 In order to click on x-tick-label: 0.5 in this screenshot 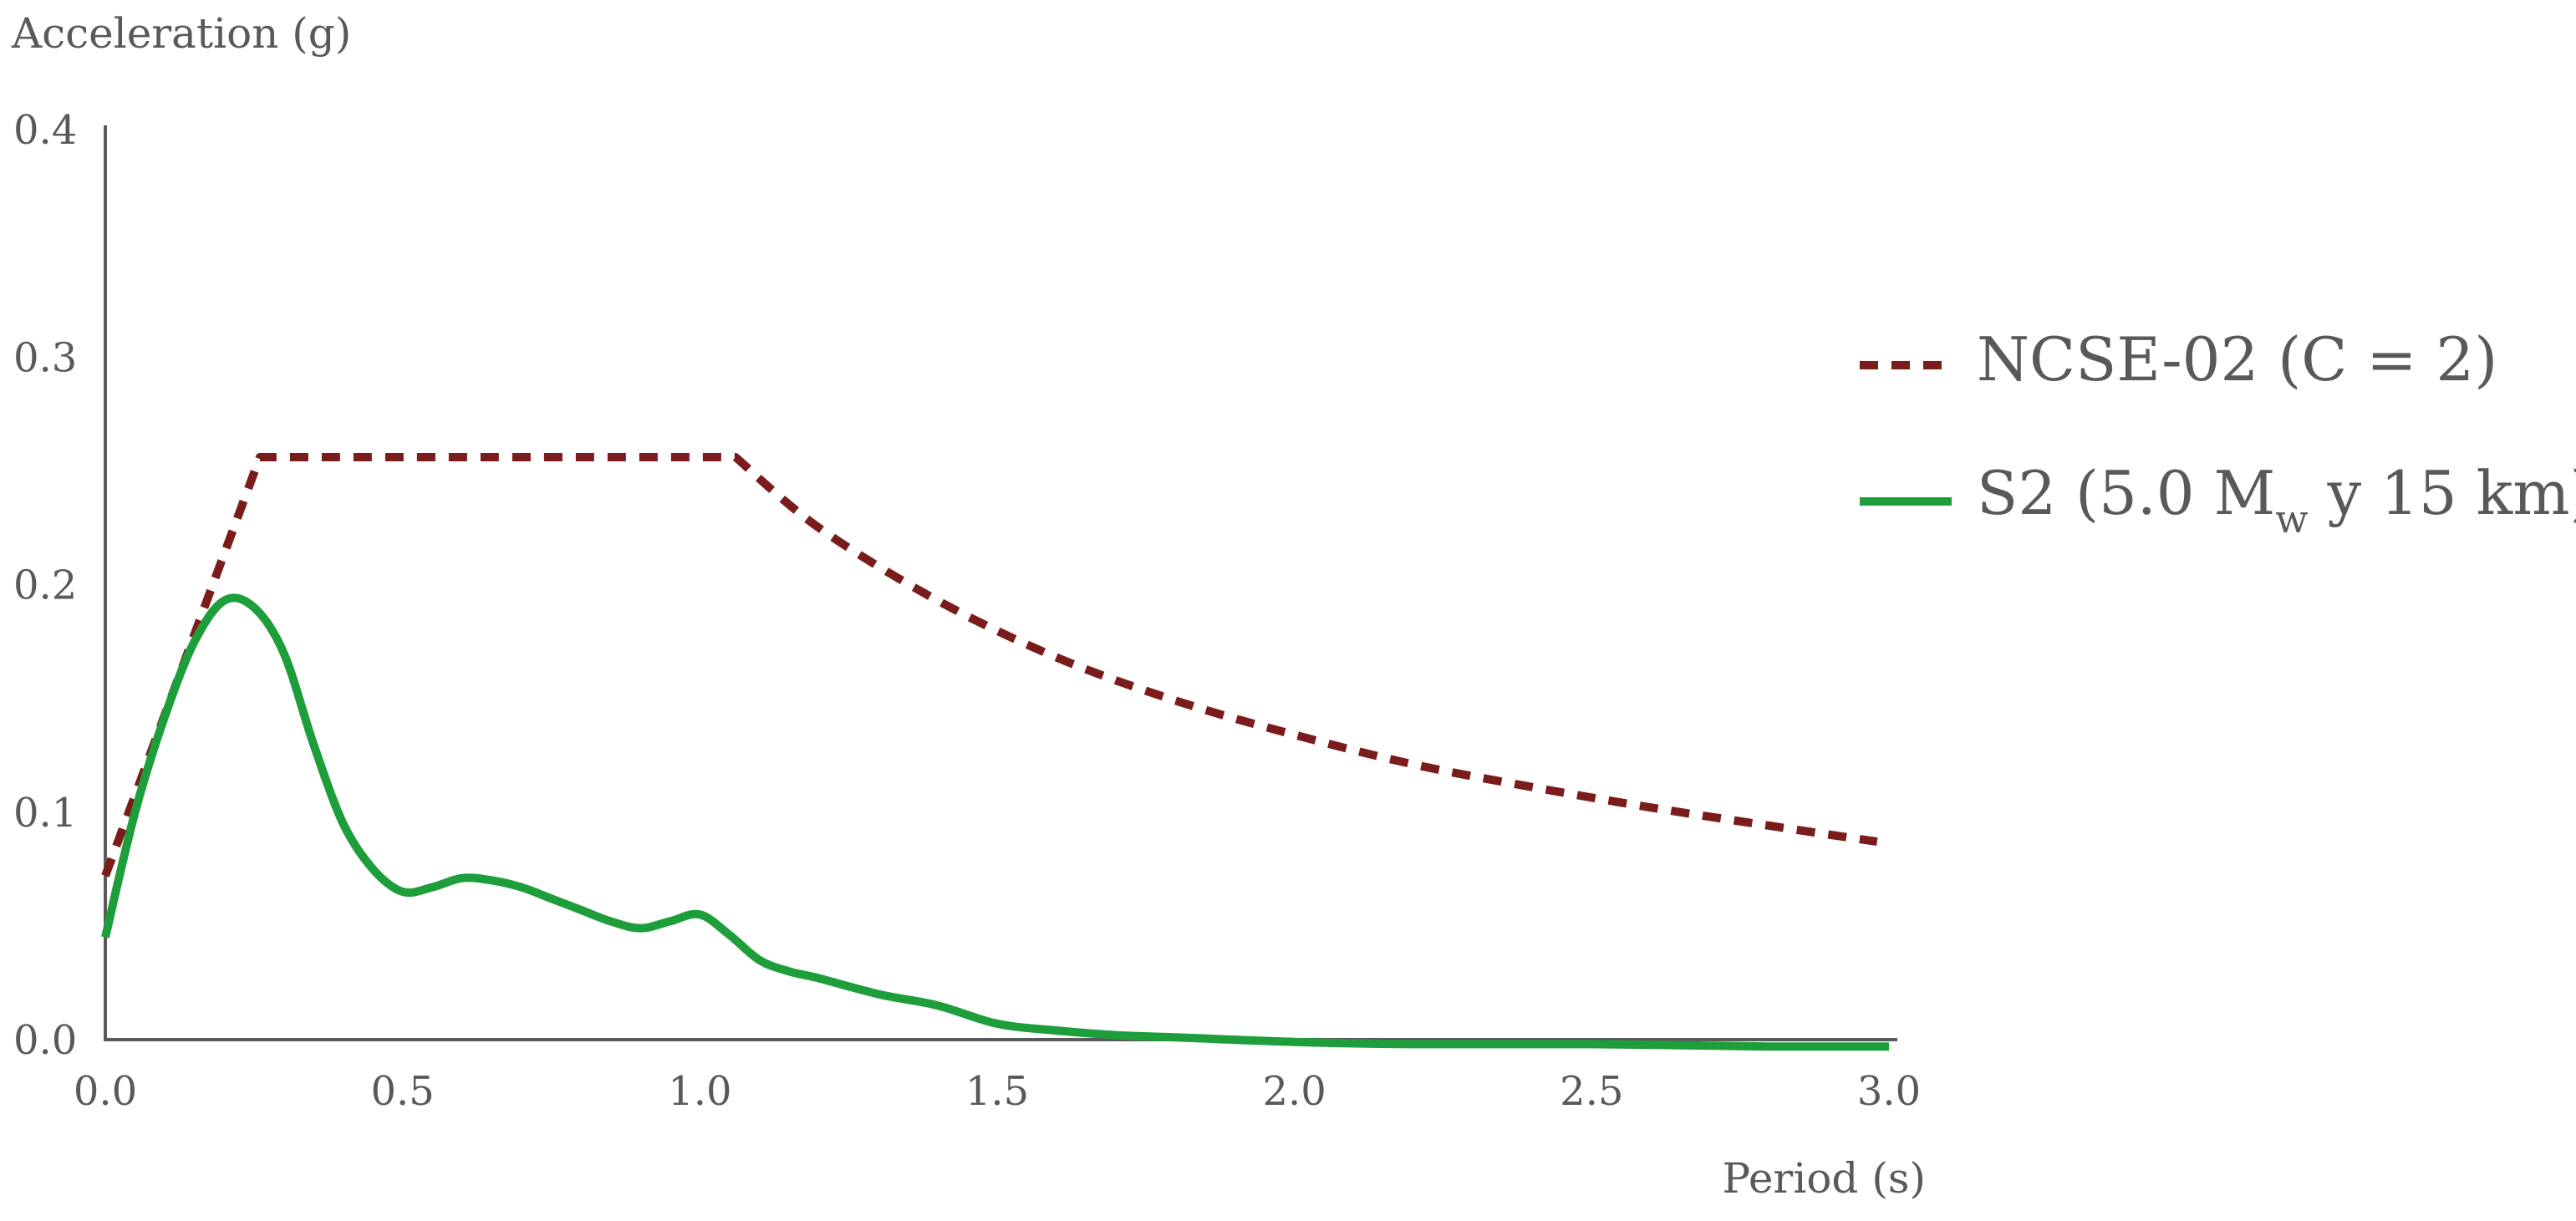, I will do `click(402, 1092)`.